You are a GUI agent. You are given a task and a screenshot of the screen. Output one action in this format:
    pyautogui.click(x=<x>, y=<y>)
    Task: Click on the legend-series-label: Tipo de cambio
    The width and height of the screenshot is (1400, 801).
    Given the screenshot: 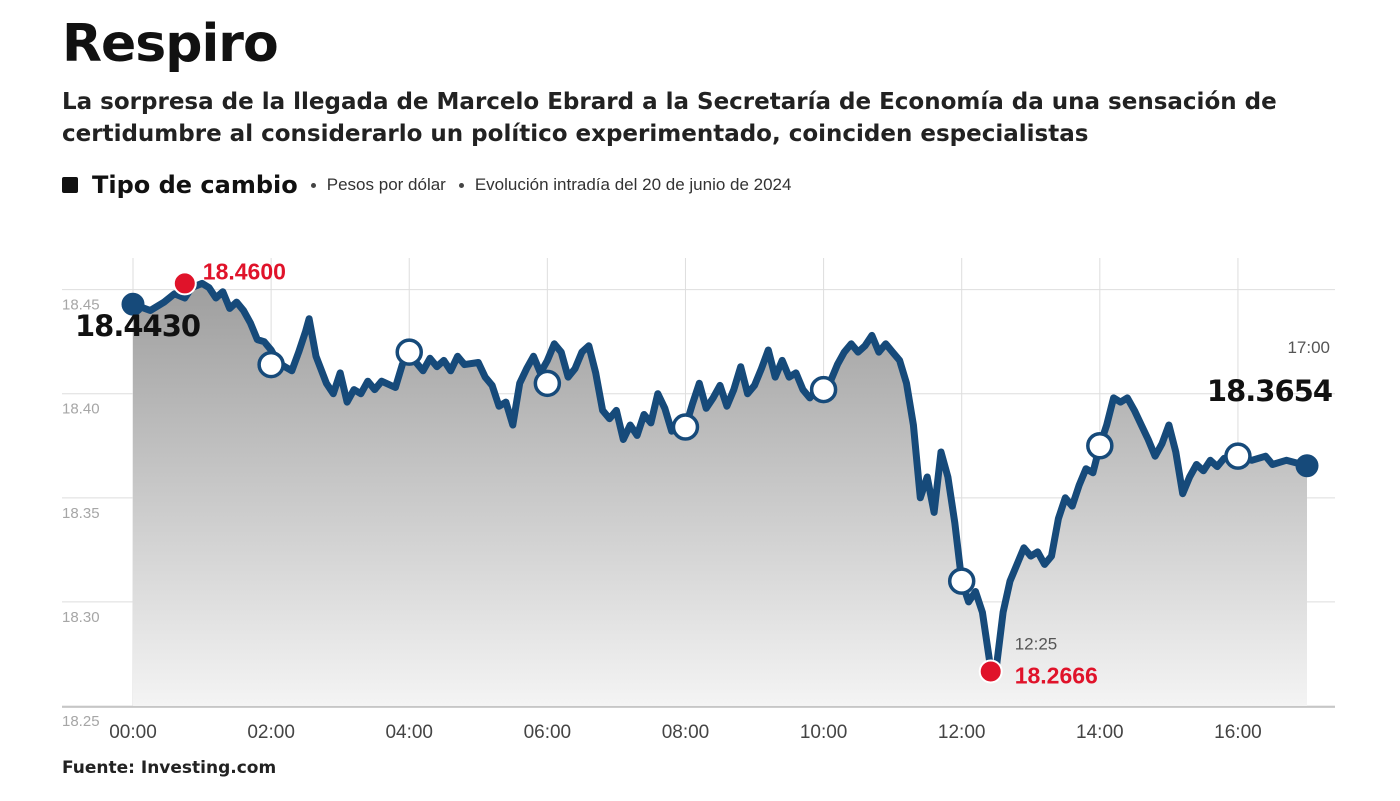 What is the action you would take?
    pyautogui.click(x=195, y=185)
    